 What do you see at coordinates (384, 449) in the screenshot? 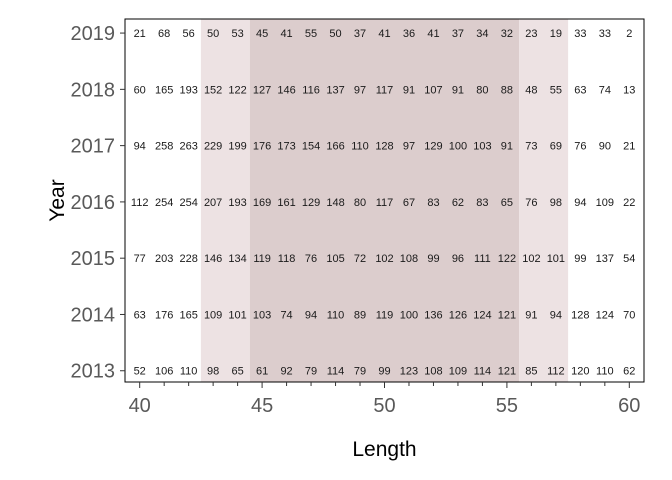
I see `x-axis-title: Length` at bounding box center [384, 449].